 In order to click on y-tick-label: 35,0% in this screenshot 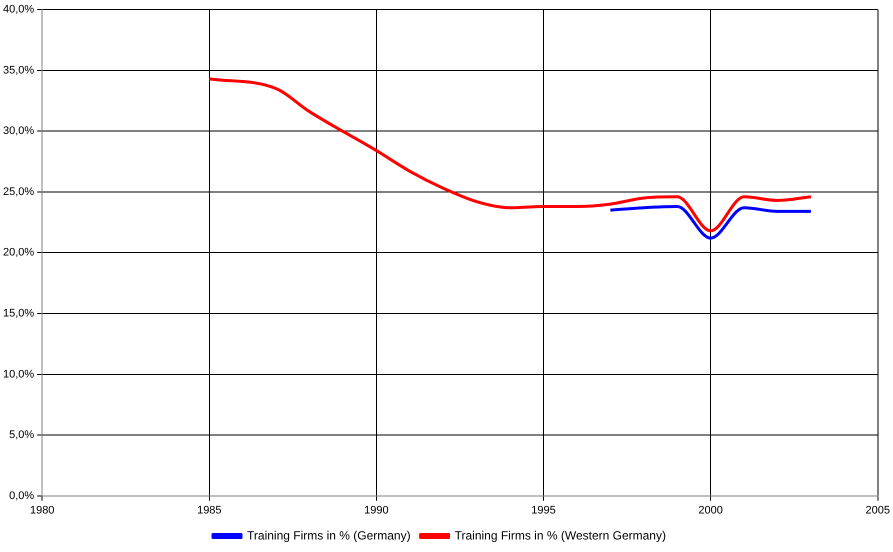, I will do `click(18, 70)`.